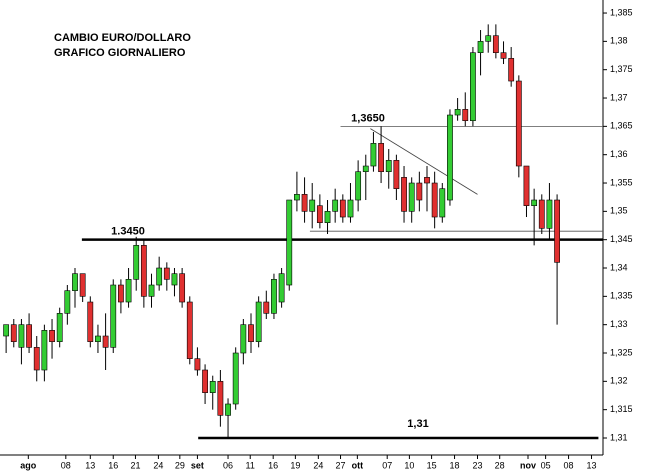 Image resolution: width=650 pixels, height=473 pixels. Describe the element at coordinates (621, 409) in the screenshot. I see `y-tick-label: 1,315` at that location.